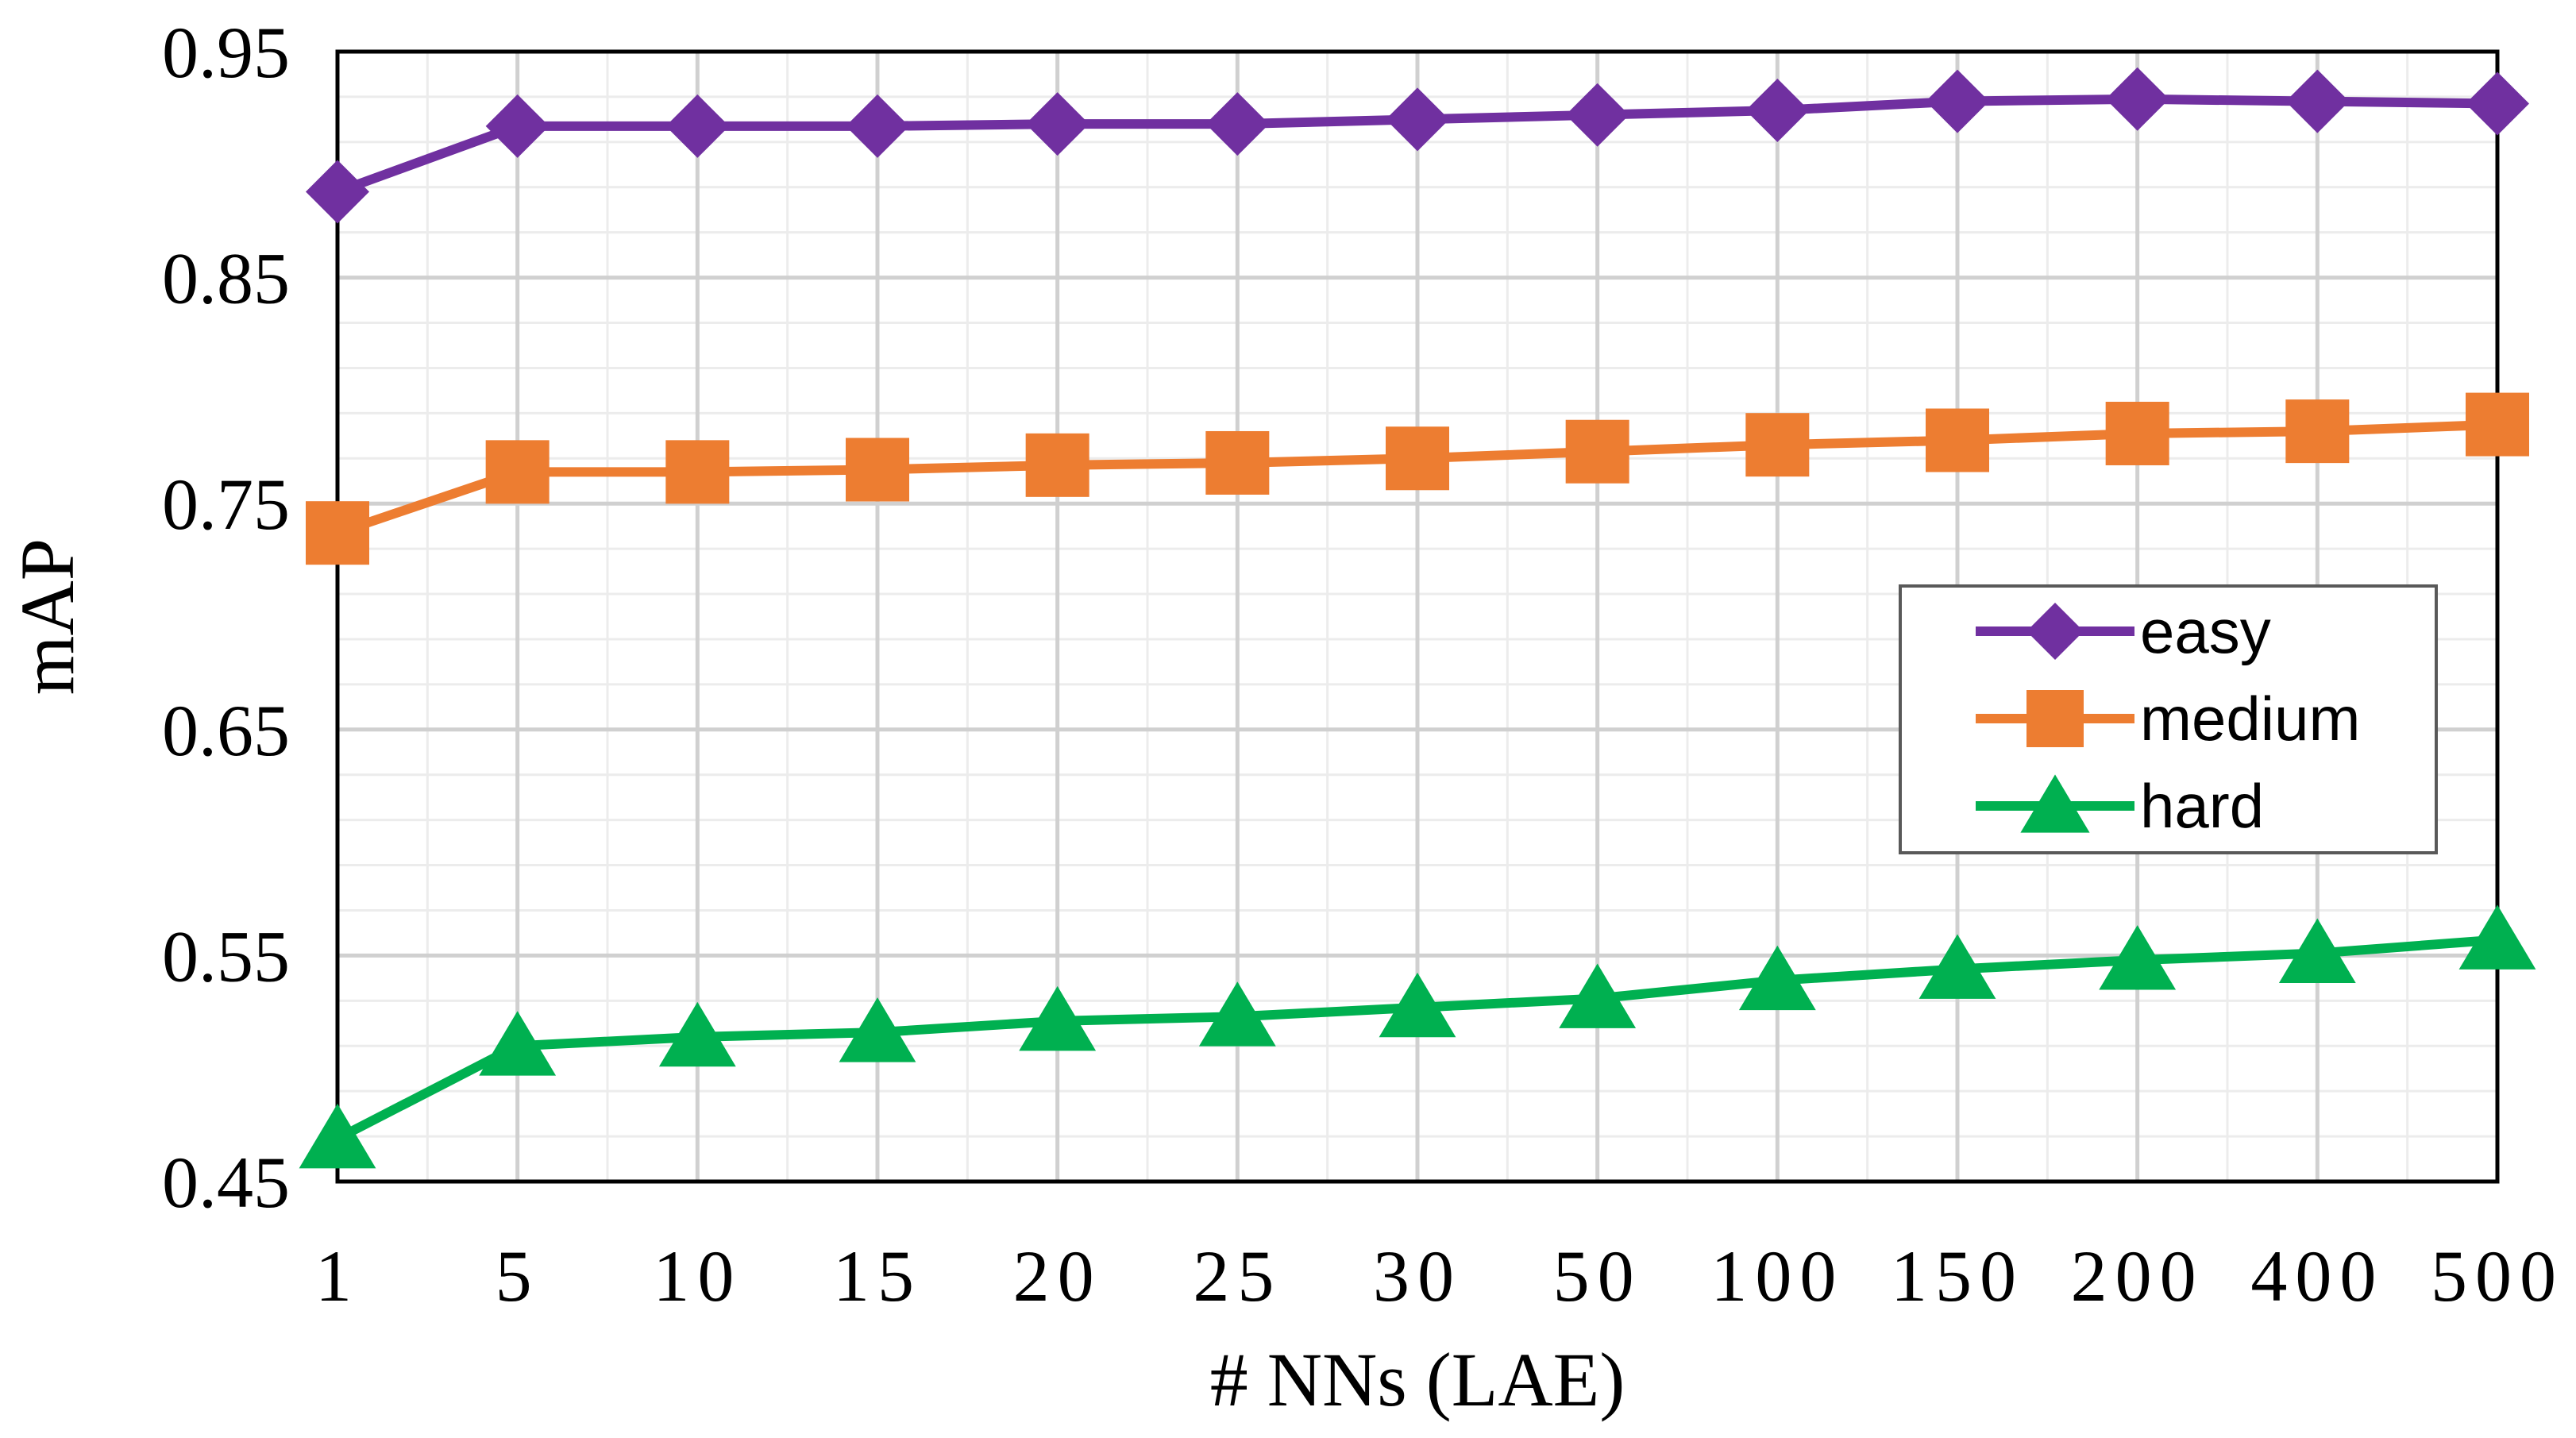  I want to click on legend-label-hard: hard, so click(2202, 806).